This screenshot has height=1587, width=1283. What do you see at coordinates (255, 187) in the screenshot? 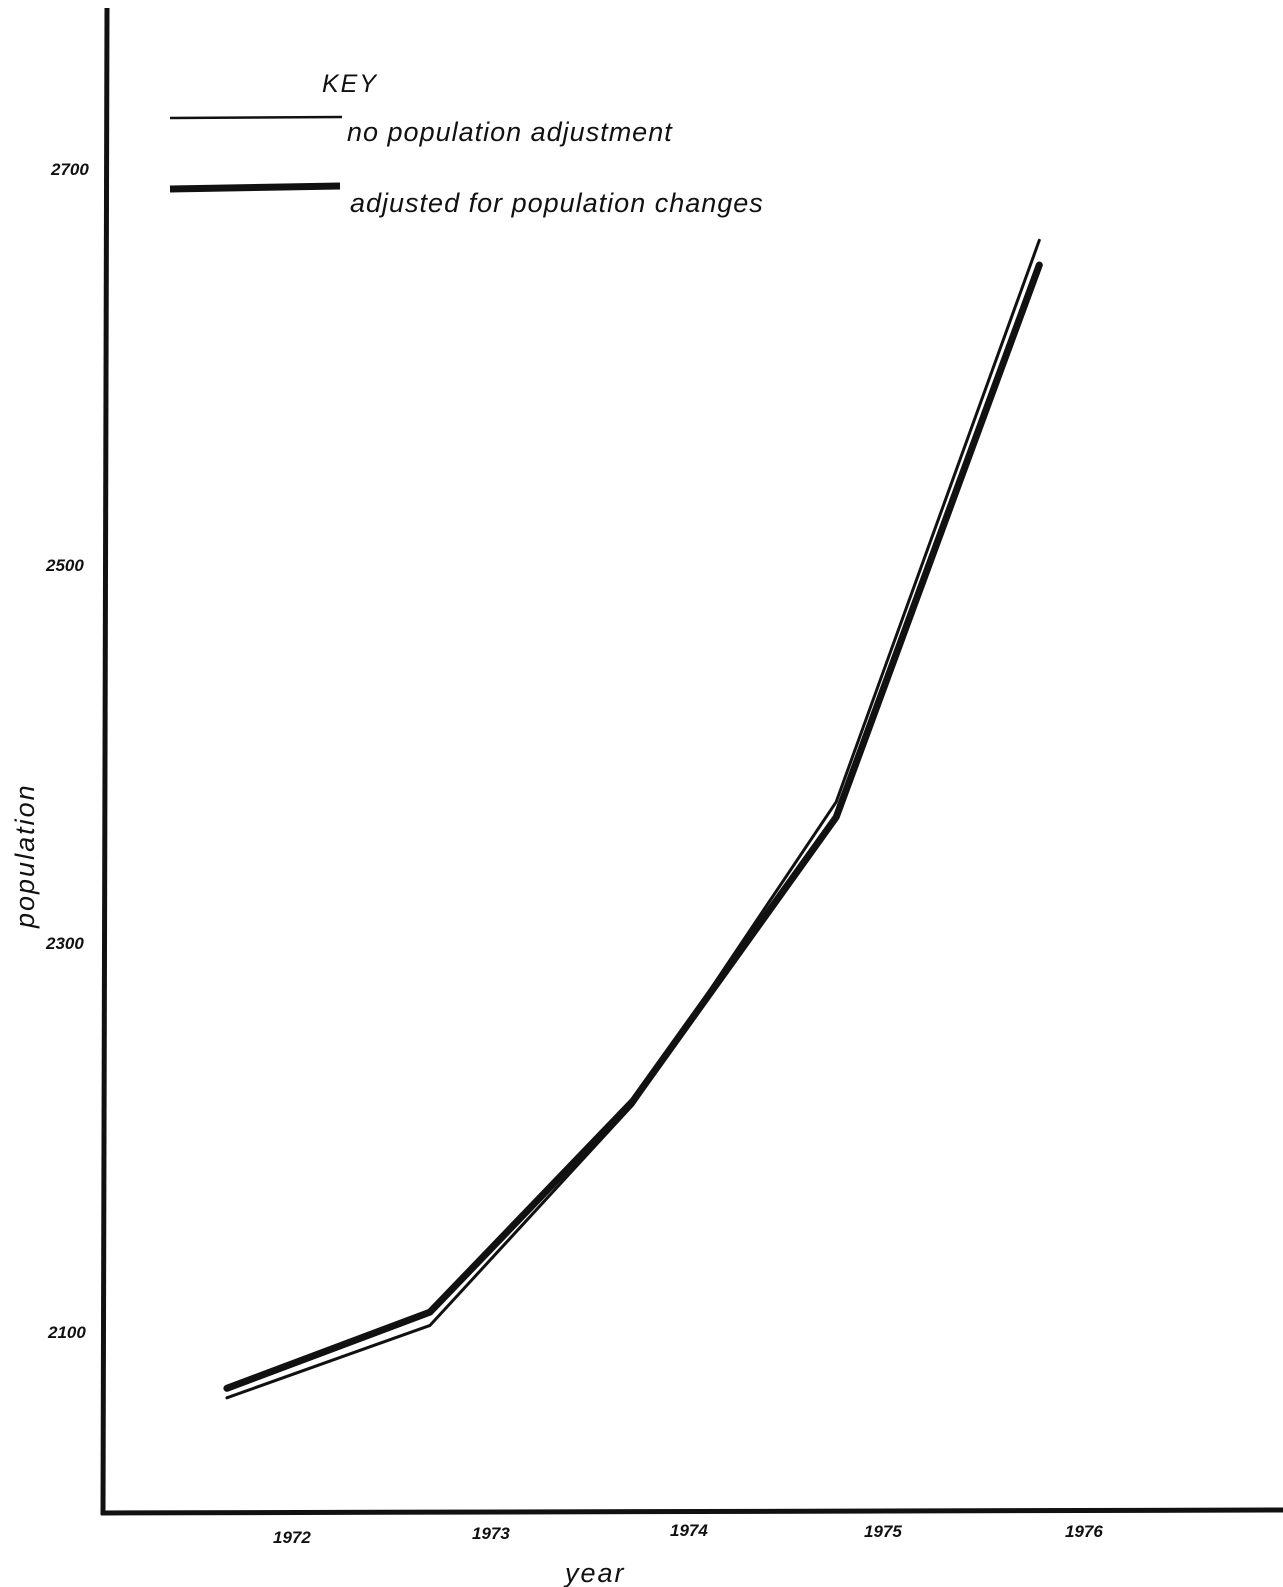
I see `legend-swatch-thick` at bounding box center [255, 187].